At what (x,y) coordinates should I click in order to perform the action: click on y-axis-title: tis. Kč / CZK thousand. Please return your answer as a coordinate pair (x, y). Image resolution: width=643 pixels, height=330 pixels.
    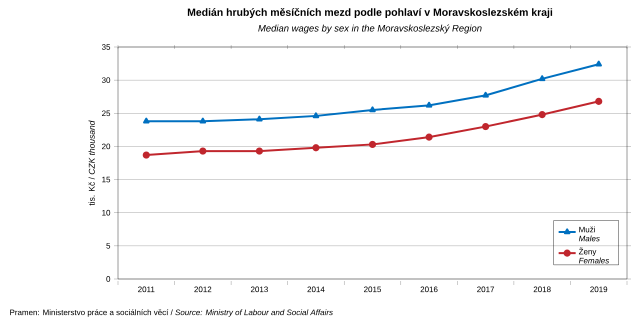
    Looking at the image, I should click on (91, 163).